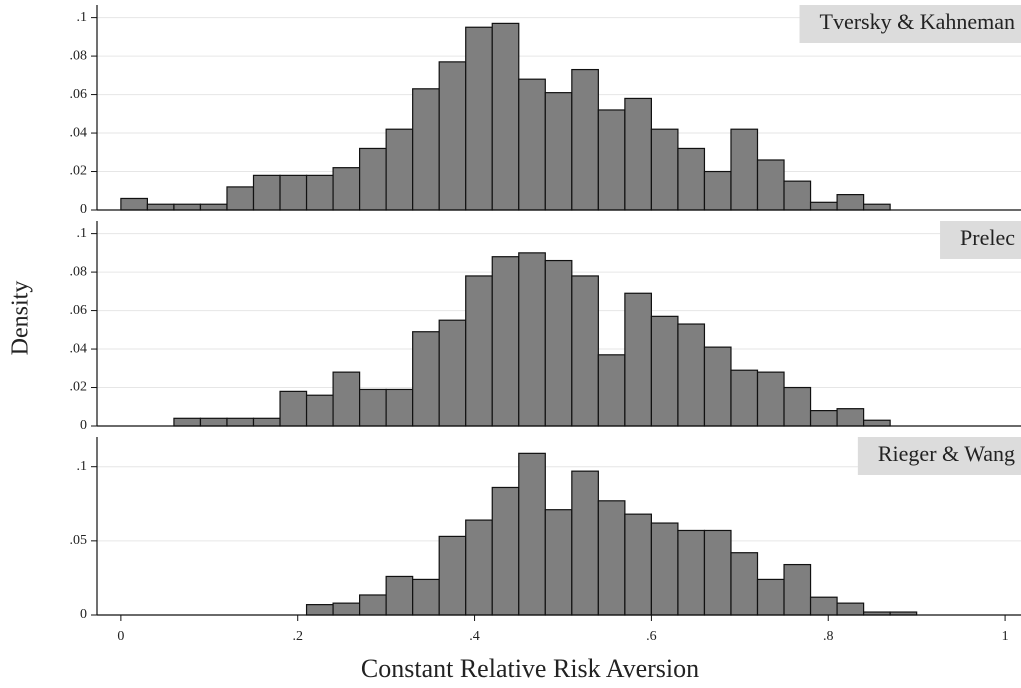  What do you see at coordinates (530, 668) in the screenshot?
I see `x-axis-label: Constant Relative Risk Aversion` at bounding box center [530, 668].